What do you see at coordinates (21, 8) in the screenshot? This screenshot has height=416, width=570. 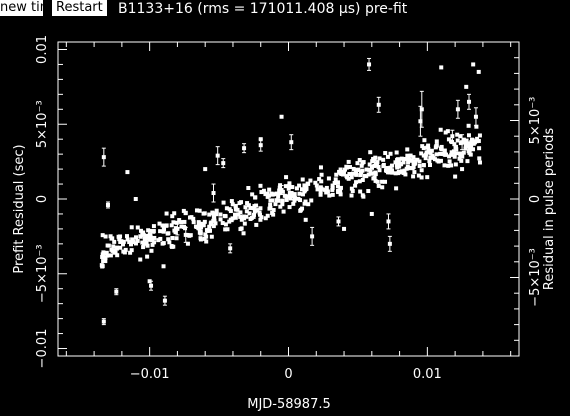 I see `new-tim-button: new tim` at bounding box center [21, 8].